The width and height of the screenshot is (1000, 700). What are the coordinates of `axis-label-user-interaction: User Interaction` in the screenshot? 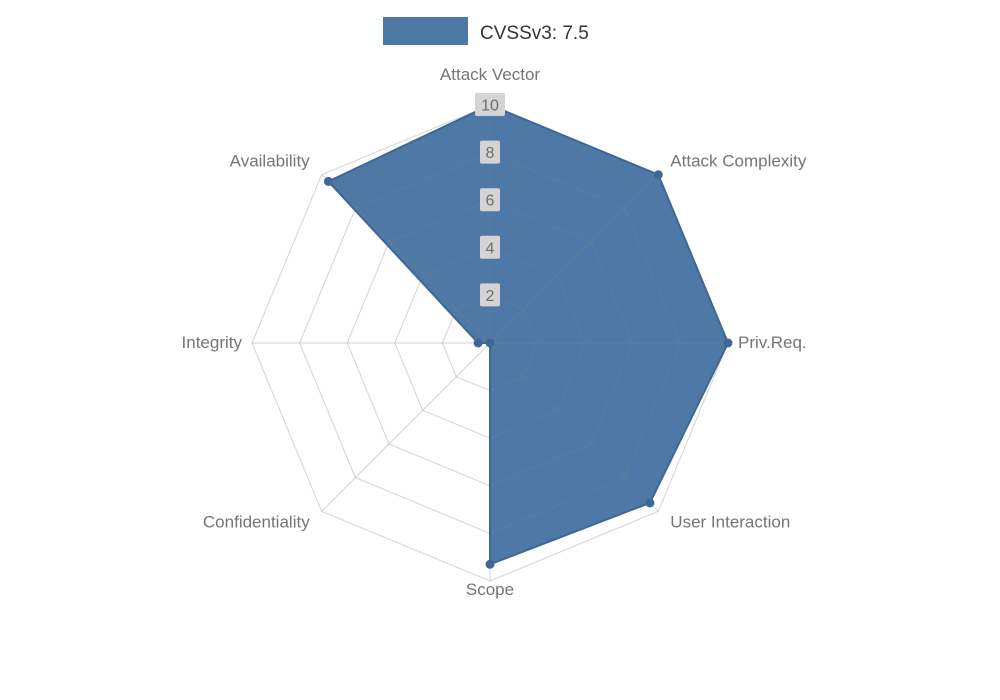 It's located at (730, 521).